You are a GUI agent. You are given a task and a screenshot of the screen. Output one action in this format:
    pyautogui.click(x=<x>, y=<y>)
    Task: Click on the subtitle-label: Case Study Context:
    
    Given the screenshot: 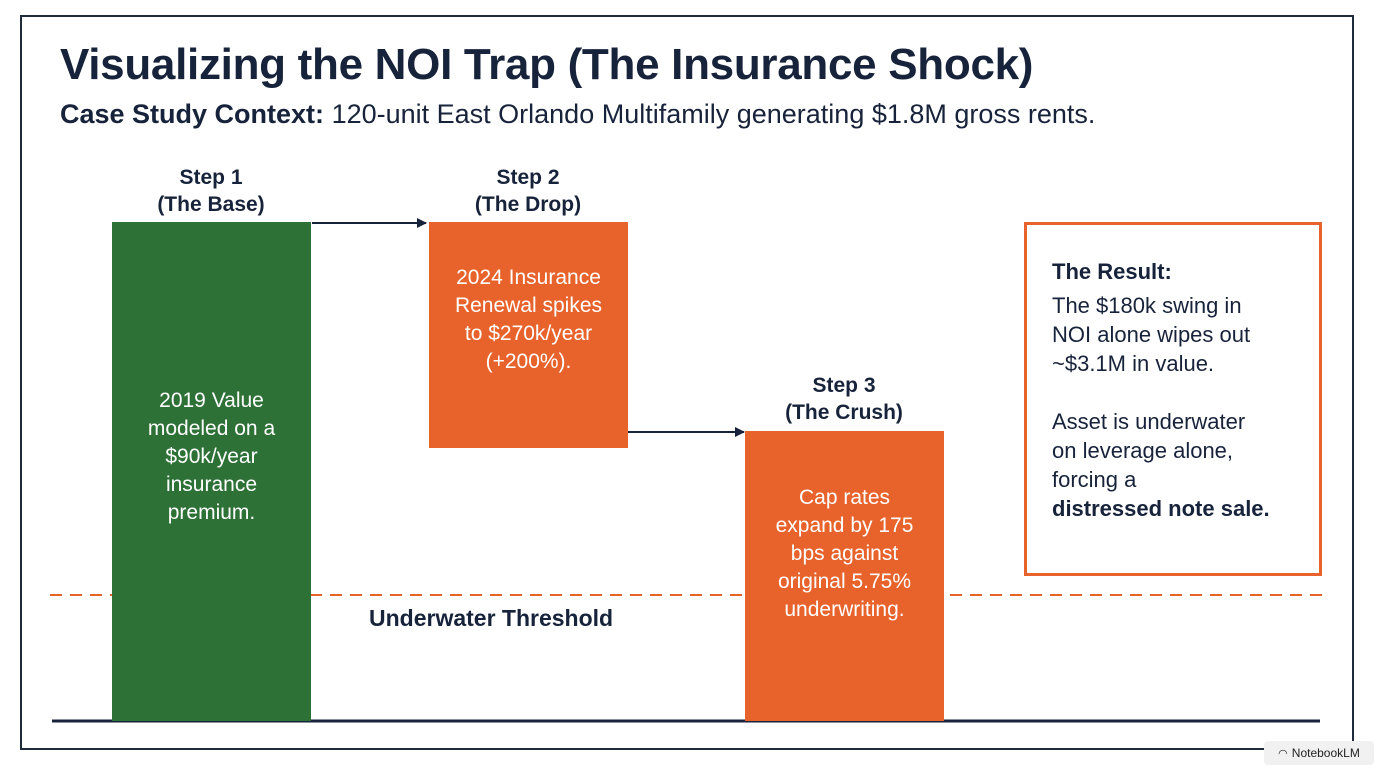 What is the action you would take?
    pyautogui.click(x=192, y=114)
    